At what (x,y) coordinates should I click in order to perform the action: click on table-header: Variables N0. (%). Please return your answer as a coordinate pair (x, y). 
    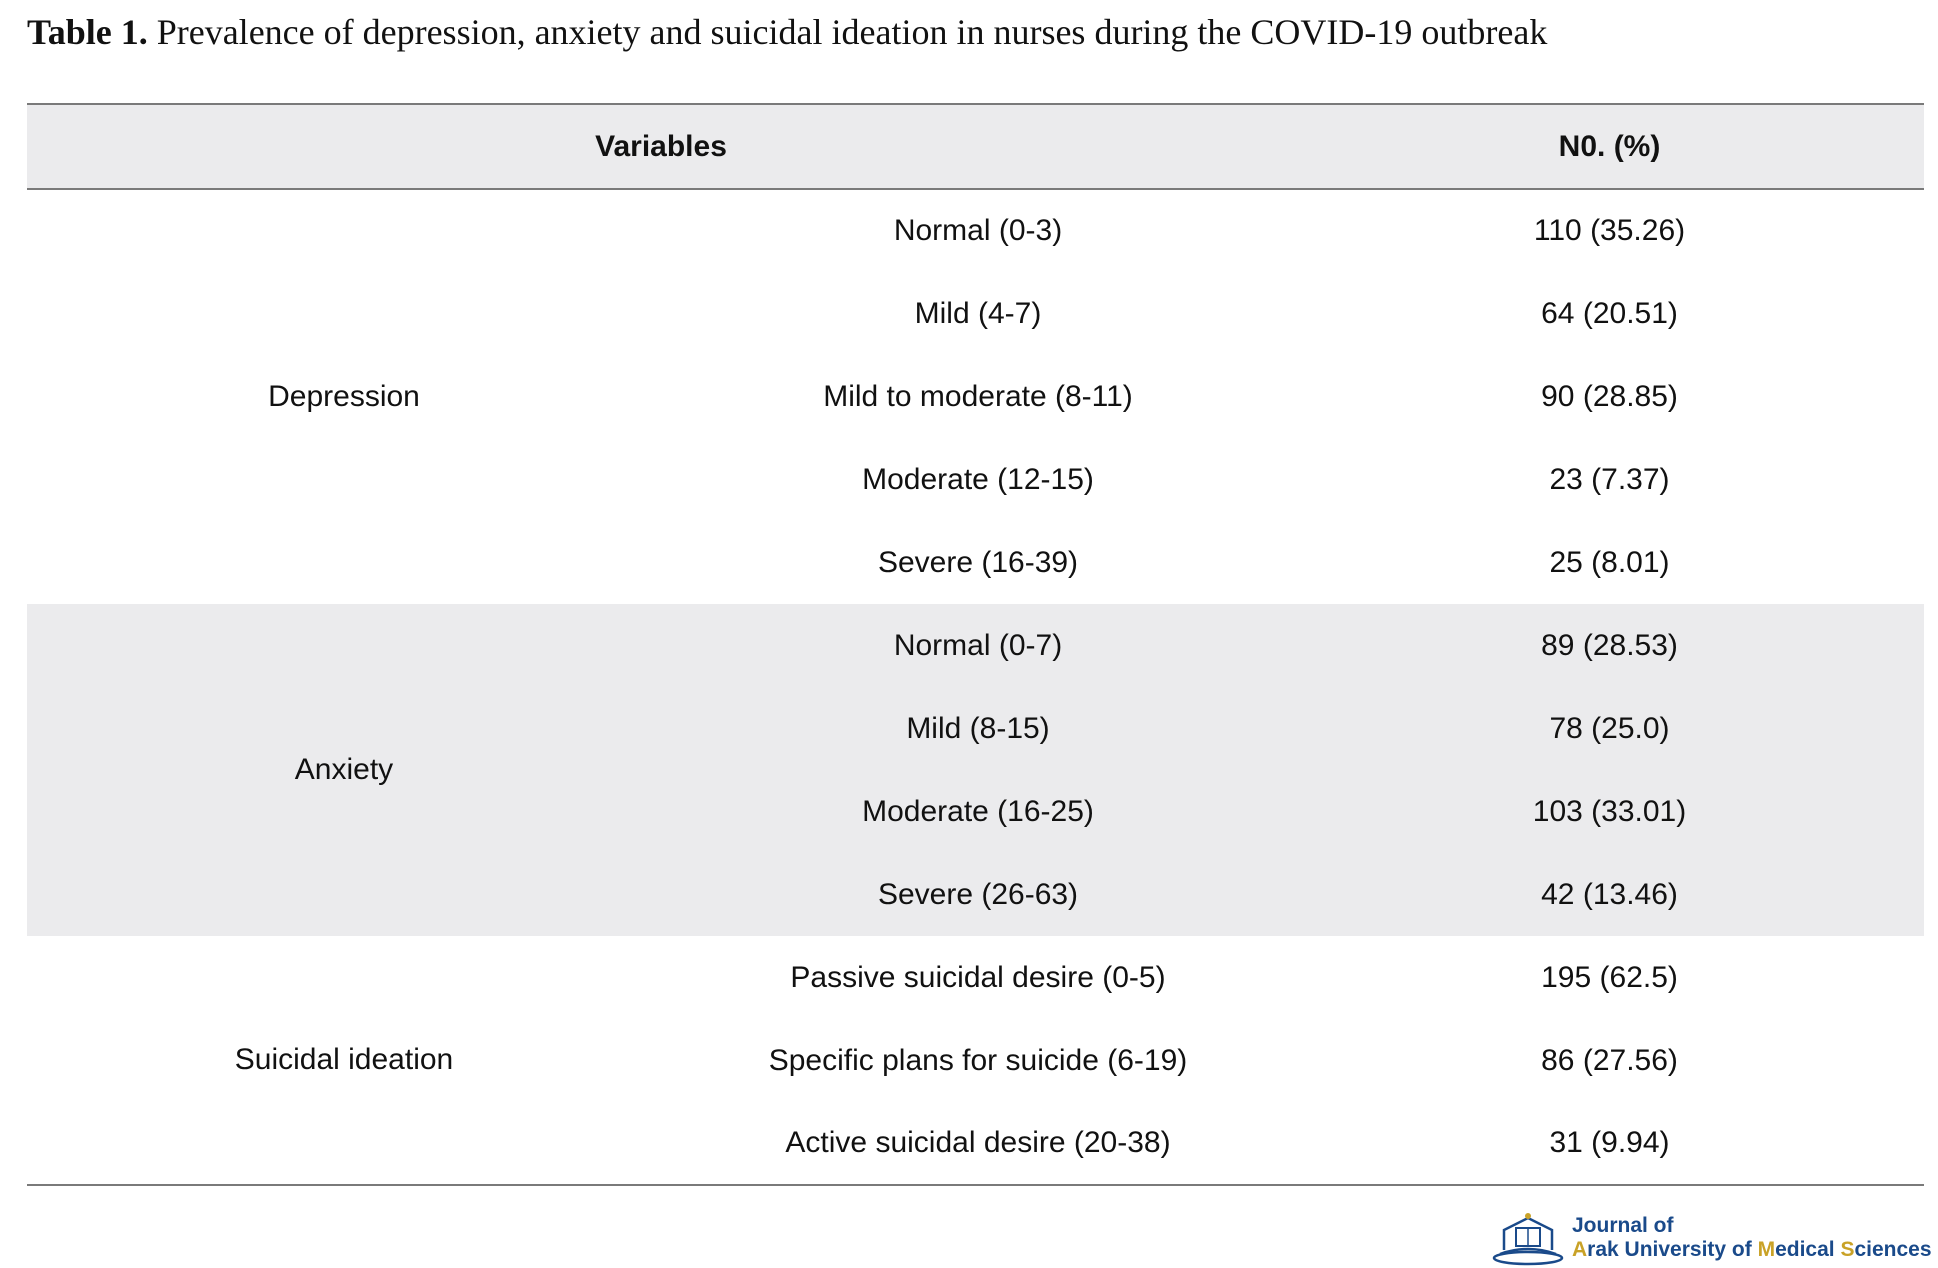
    Looking at the image, I should click on (976, 146).